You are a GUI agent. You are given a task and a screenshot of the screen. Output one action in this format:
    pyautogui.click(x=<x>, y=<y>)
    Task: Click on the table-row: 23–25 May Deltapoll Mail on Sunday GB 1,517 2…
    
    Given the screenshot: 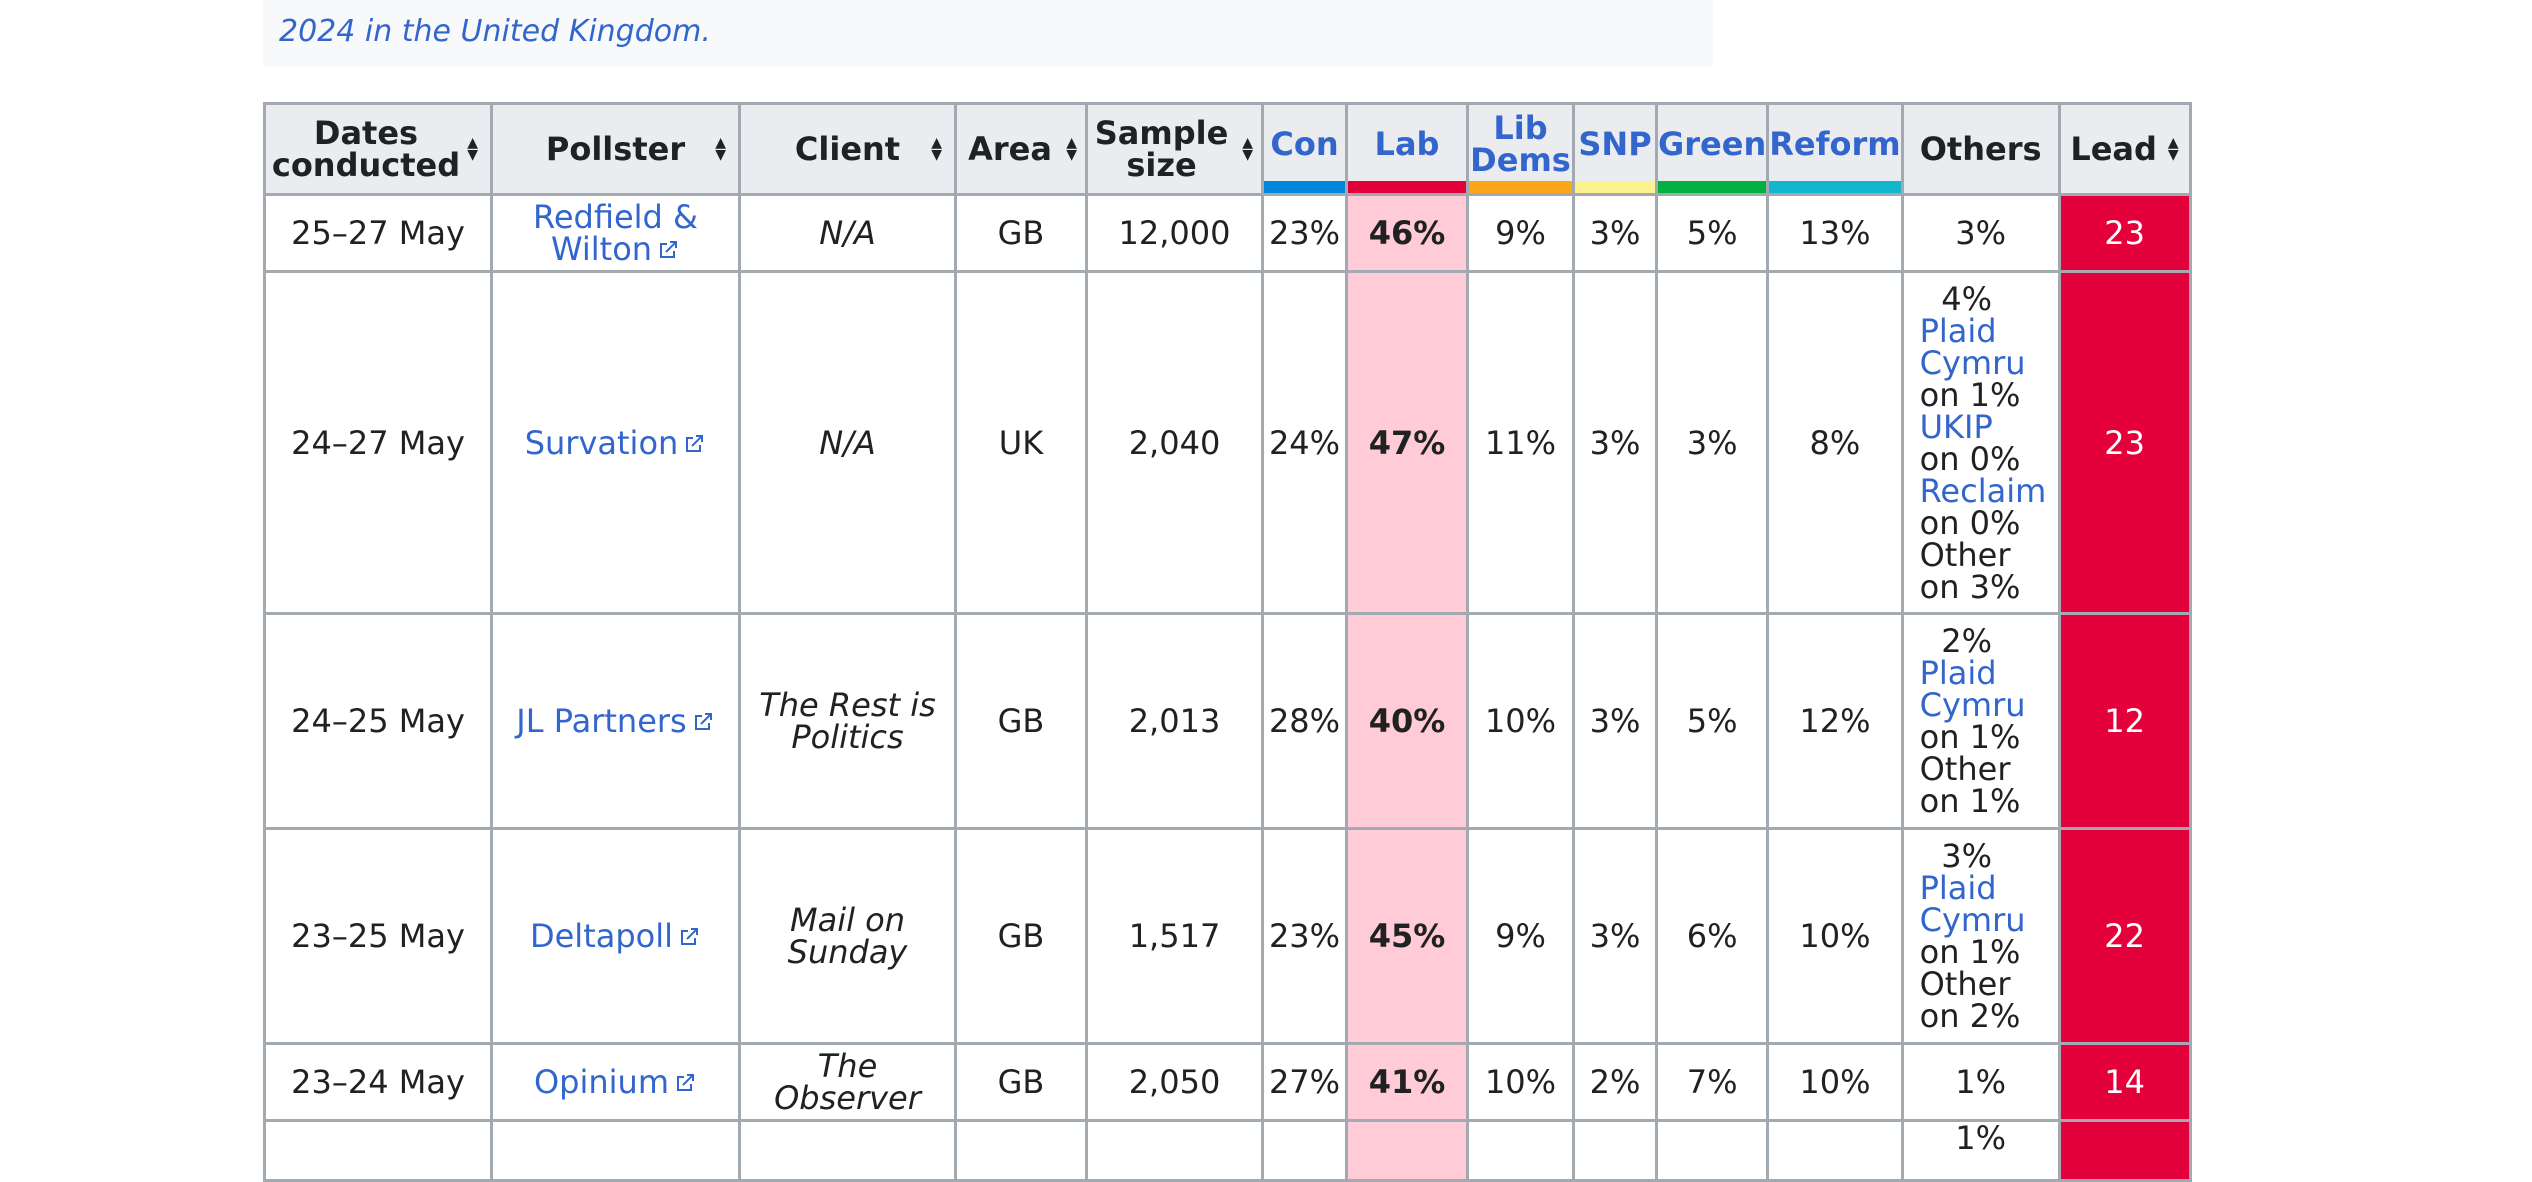 What is the action you would take?
    pyautogui.click(x=1227, y=936)
    